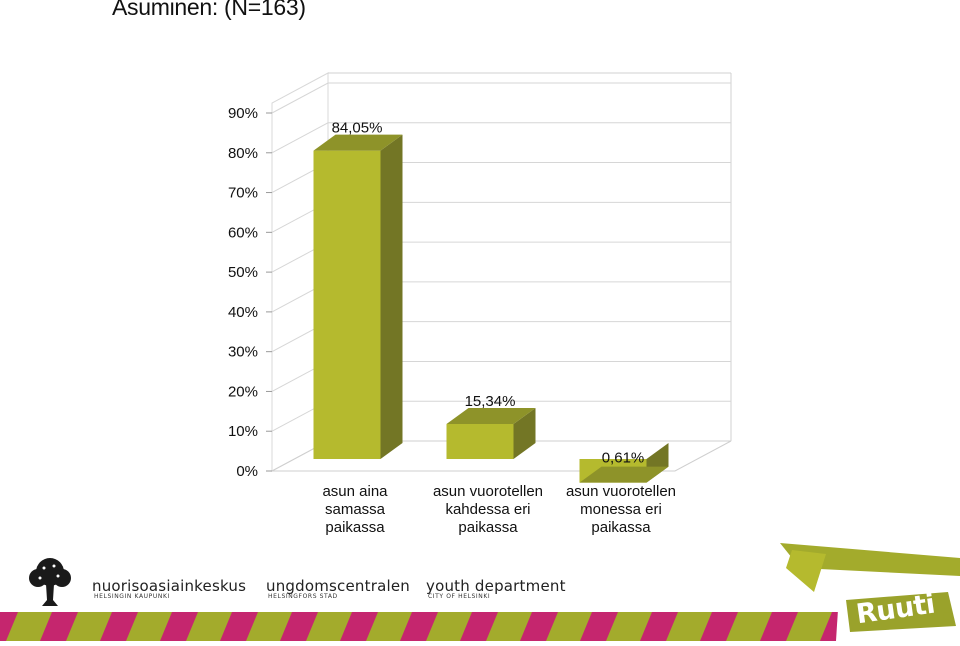 The image size is (960, 646). What do you see at coordinates (303, 596) in the screenshot?
I see `logo-sub-helsingfors-stad: HELSINGFORS STAD` at bounding box center [303, 596].